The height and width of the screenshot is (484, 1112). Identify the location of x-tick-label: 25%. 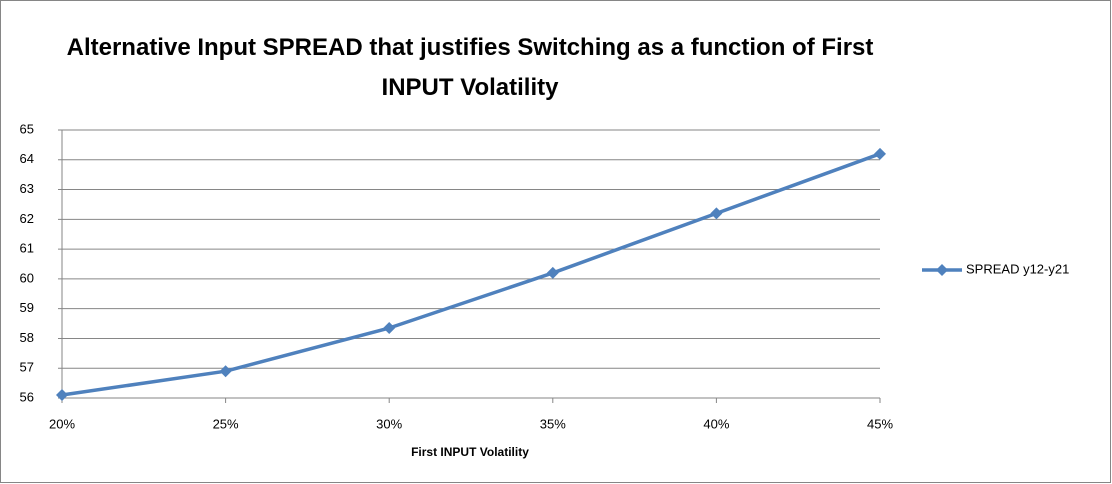
(226, 423).